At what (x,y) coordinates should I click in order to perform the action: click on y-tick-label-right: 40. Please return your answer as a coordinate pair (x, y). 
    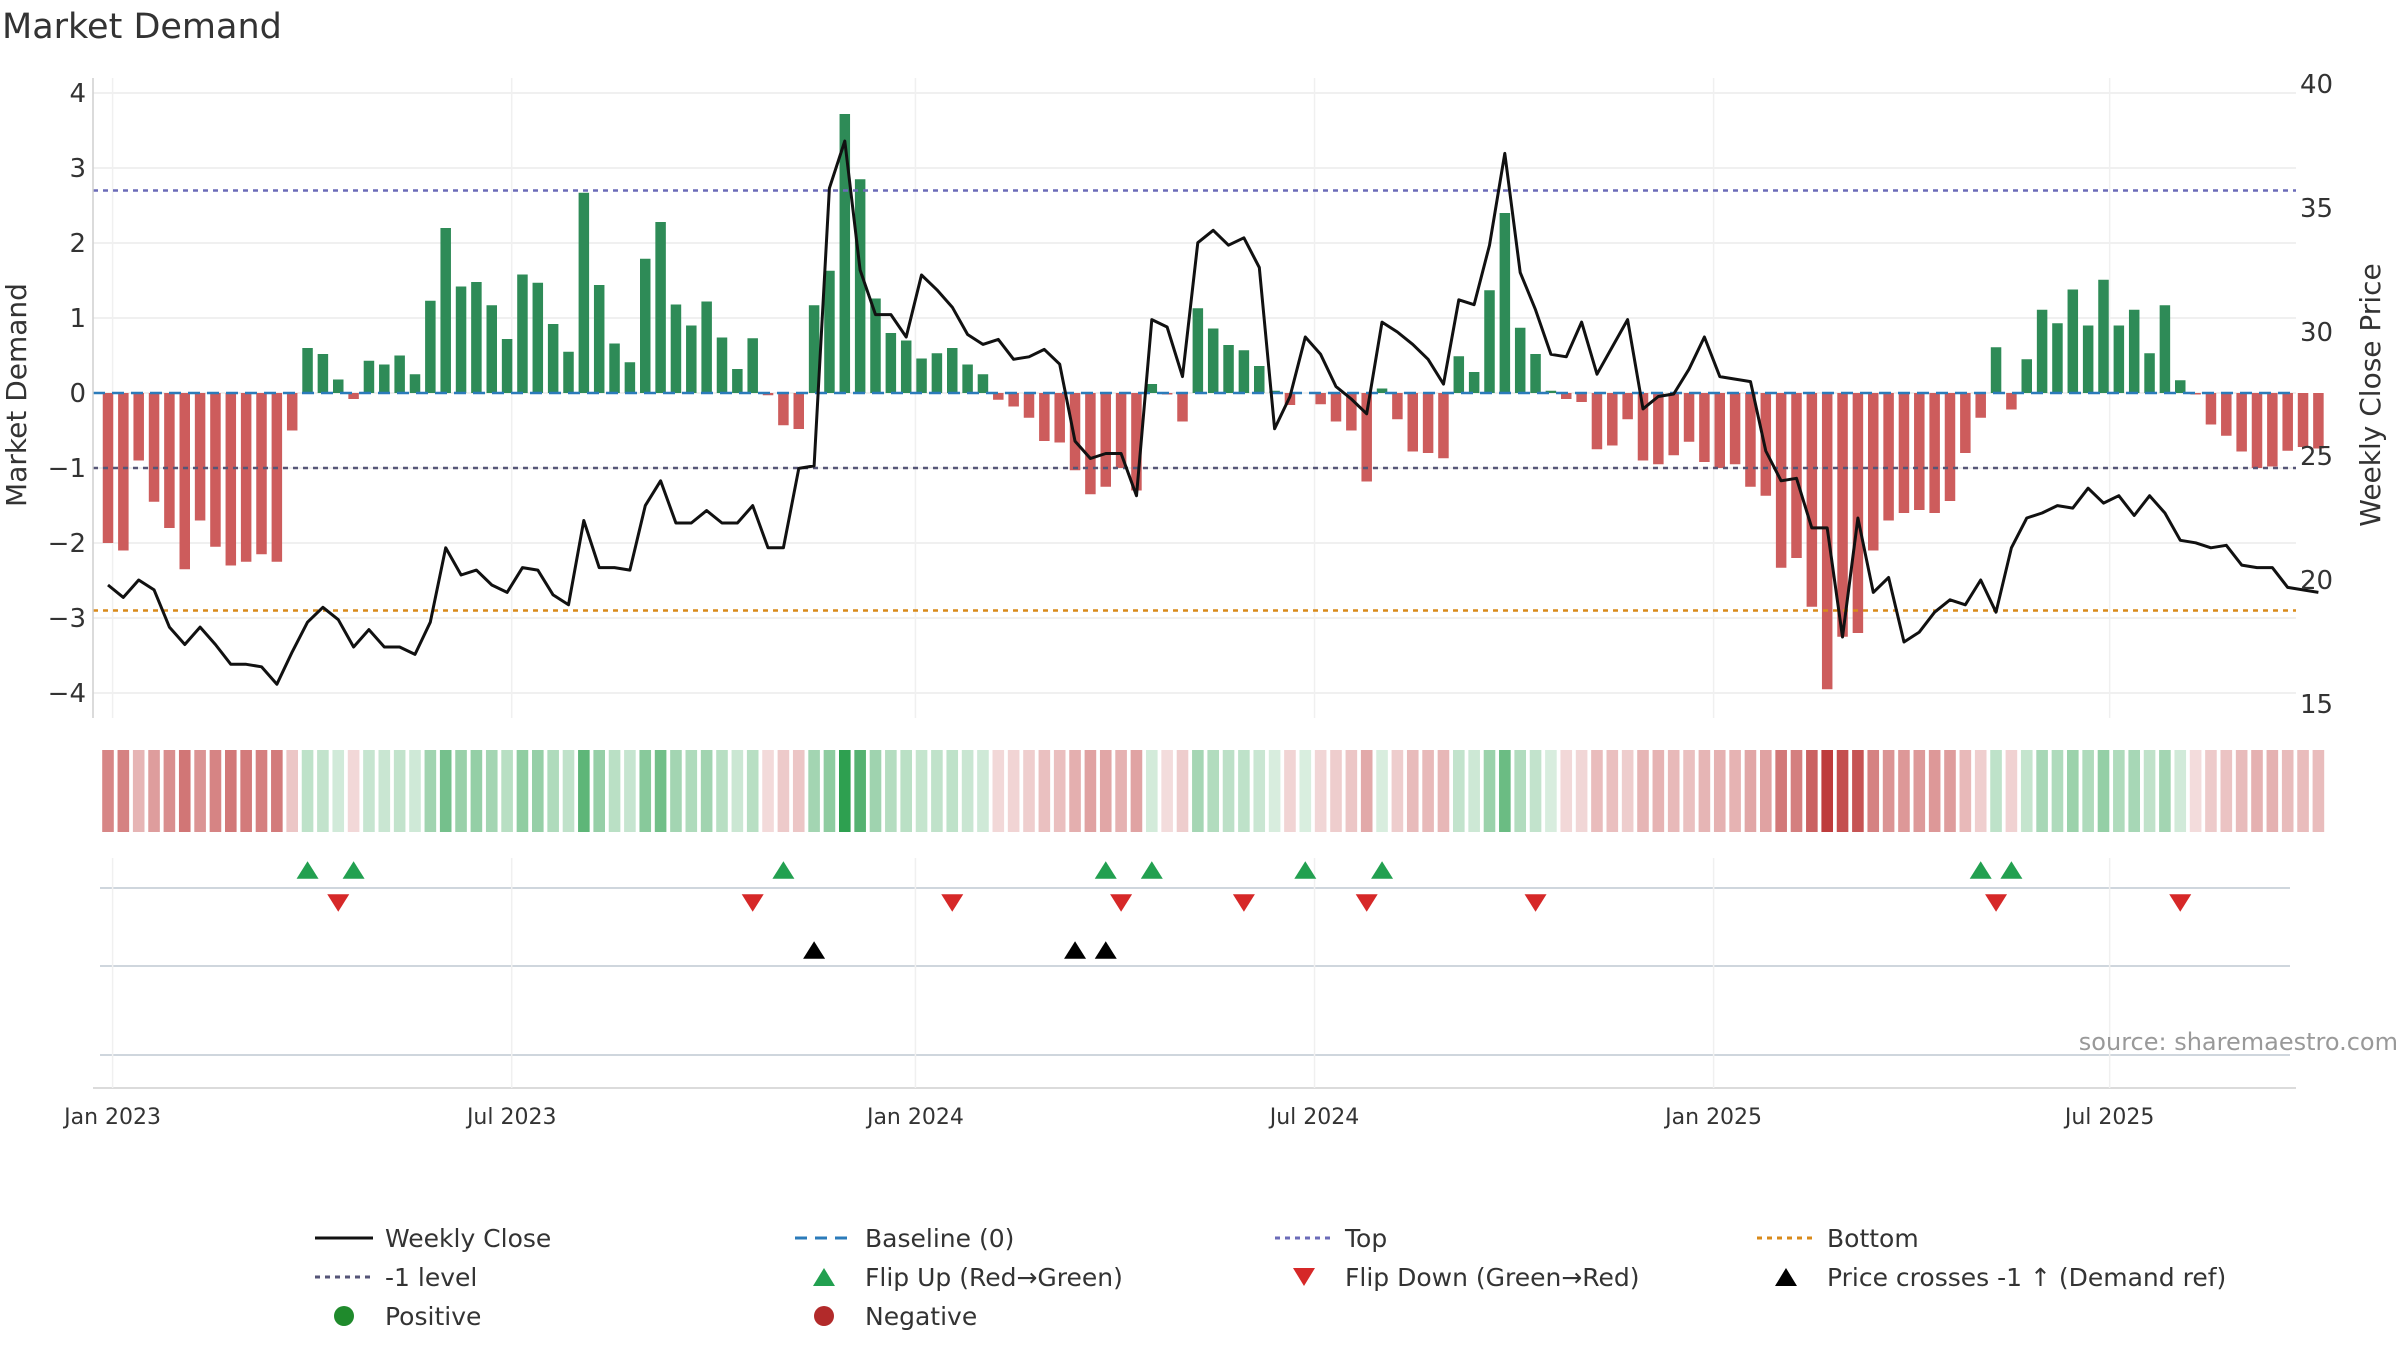
    Looking at the image, I should click on (2316, 85).